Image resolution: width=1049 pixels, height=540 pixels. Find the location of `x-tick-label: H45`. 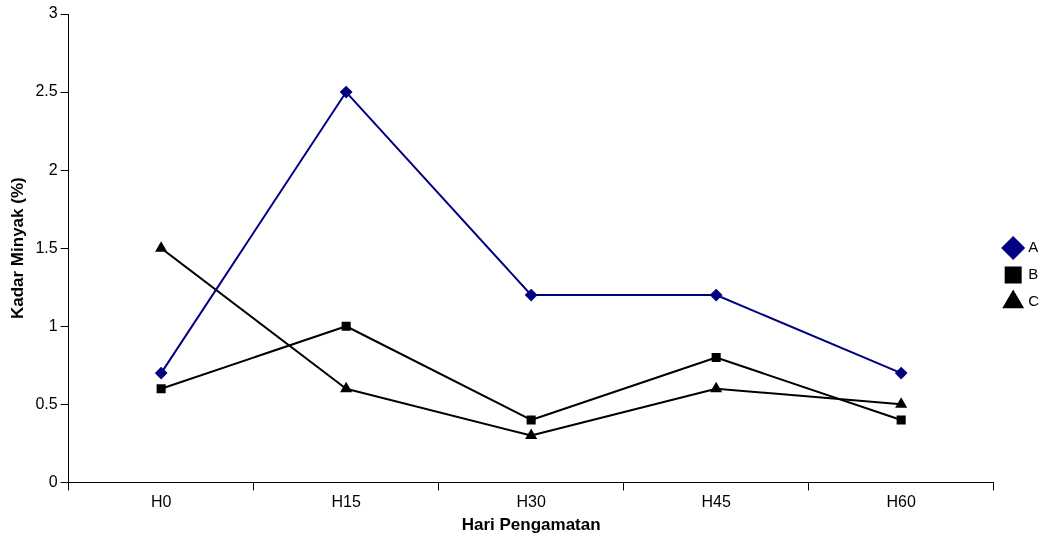

x-tick-label: H45 is located at coordinates (716, 502).